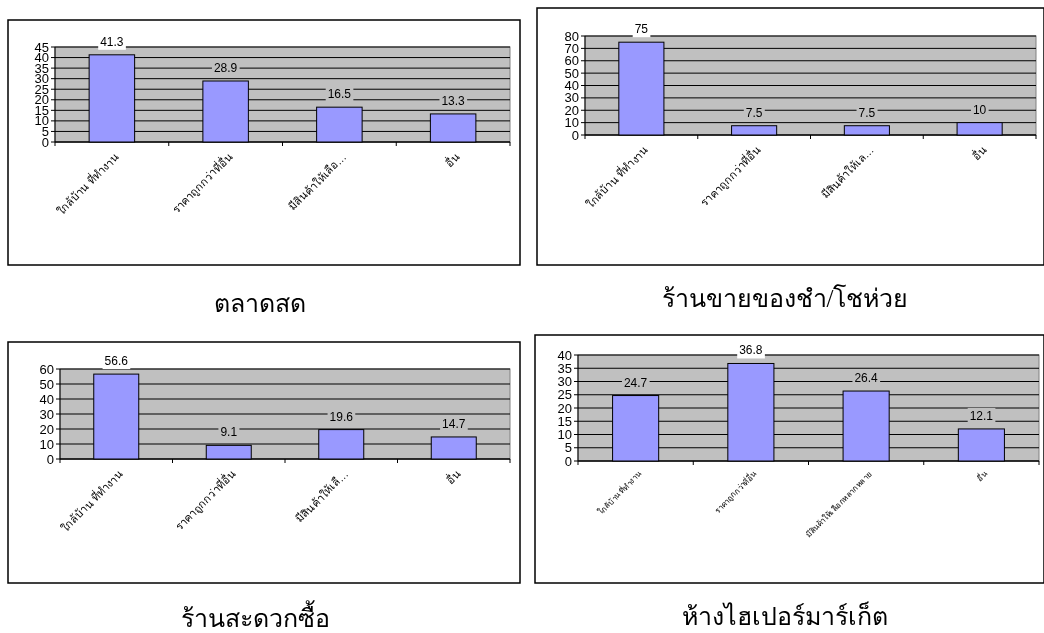 The height and width of the screenshot is (633, 1044). Describe the element at coordinates (981, 415) in the screenshot. I see `data-label: 12.1` at that location.